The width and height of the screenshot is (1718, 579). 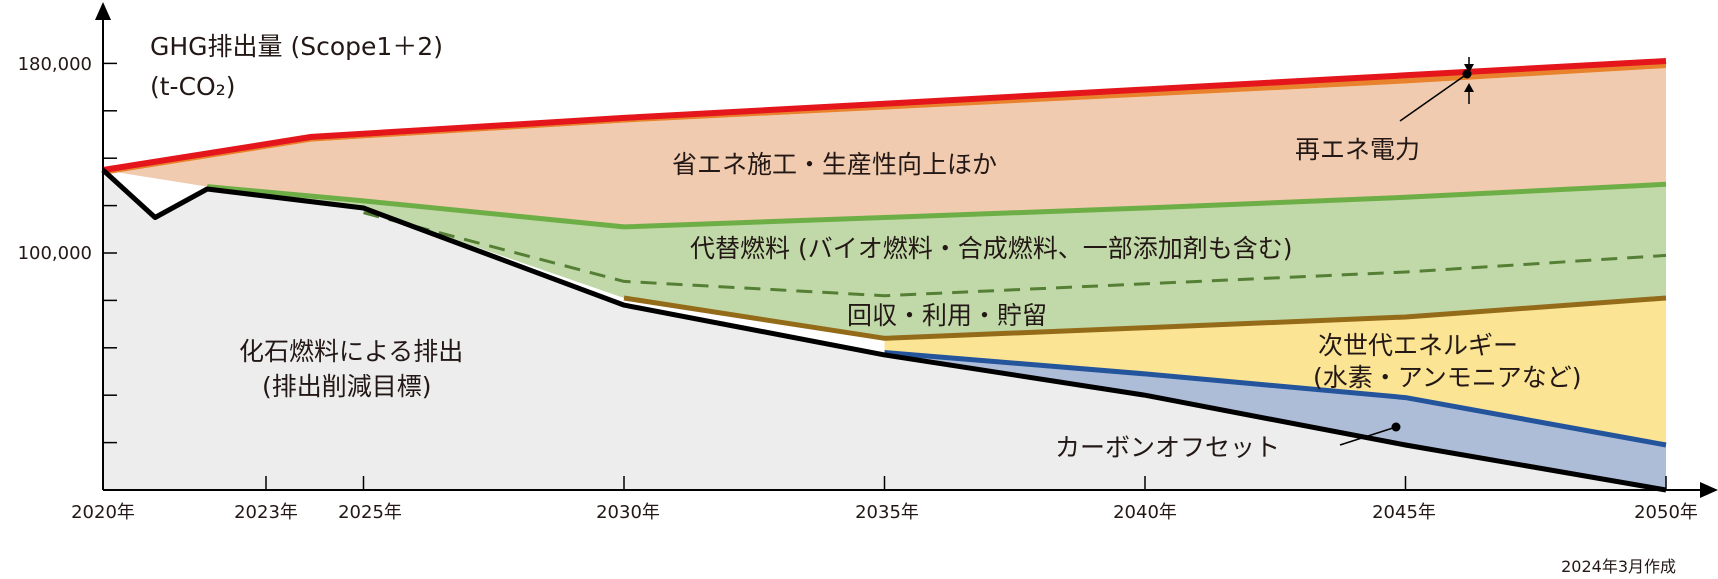 What do you see at coordinates (834, 164) in the screenshot?
I see `label-energy-saving: 省エネ施工・生産性向上ほか` at bounding box center [834, 164].